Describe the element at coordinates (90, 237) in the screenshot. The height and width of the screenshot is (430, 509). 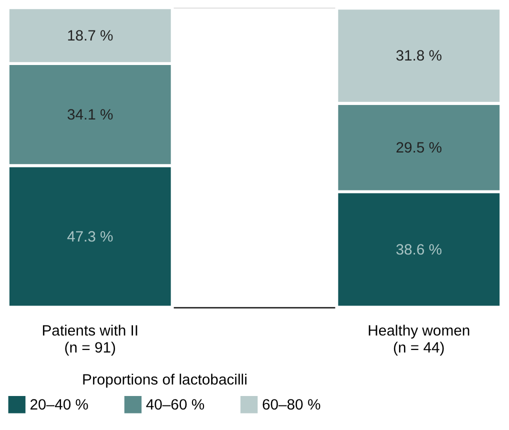
I see `data-label: 47.3 %` at that location.